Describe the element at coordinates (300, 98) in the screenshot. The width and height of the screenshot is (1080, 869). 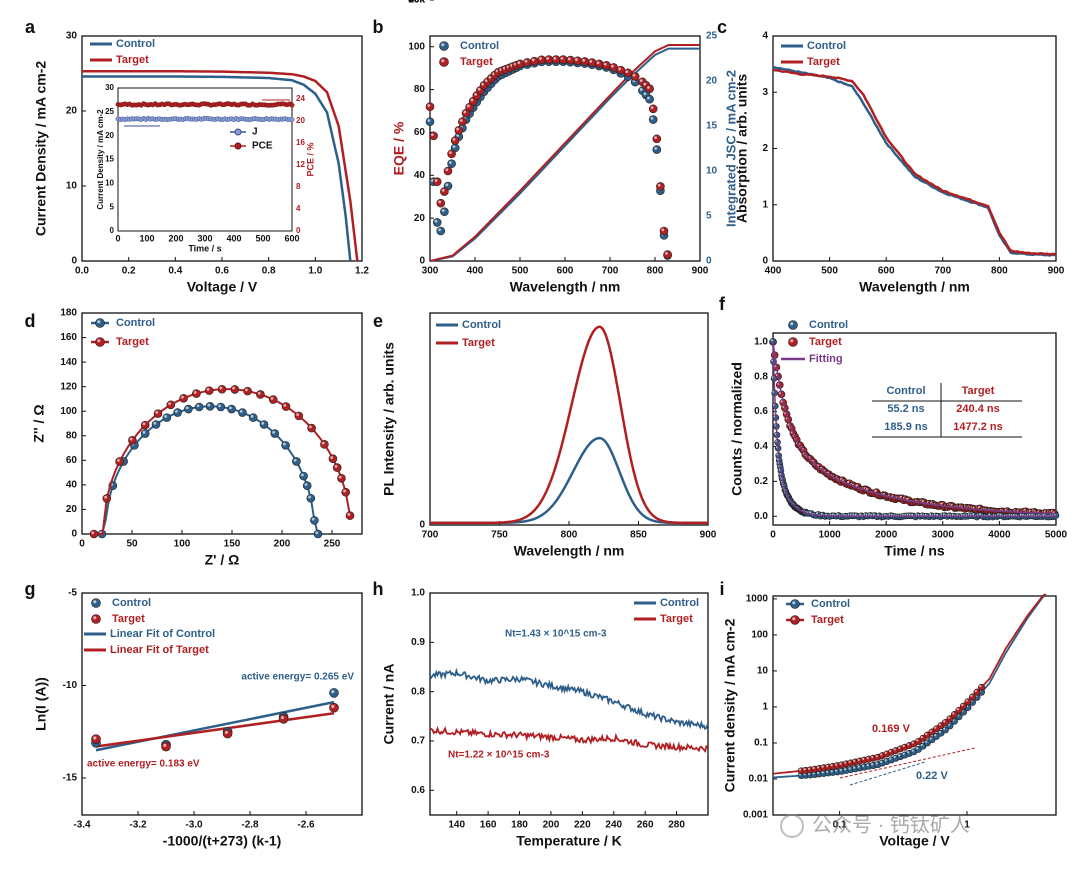
I see `inset-y2-tick-label: 24` at that location.